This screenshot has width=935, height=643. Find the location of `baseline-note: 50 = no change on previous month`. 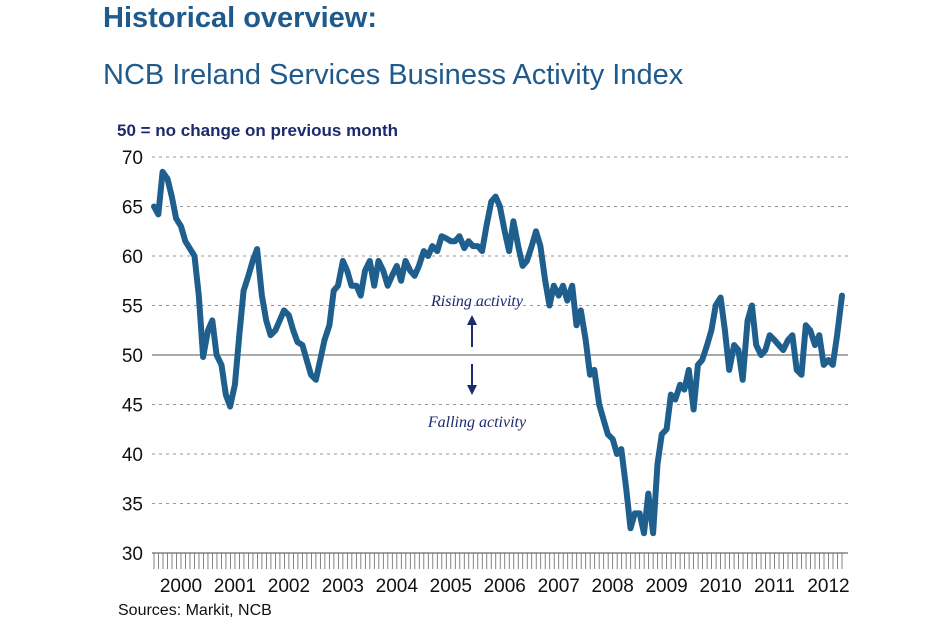

baseline-note: 50 = no change on previous month is located at coordinates (258, 130).